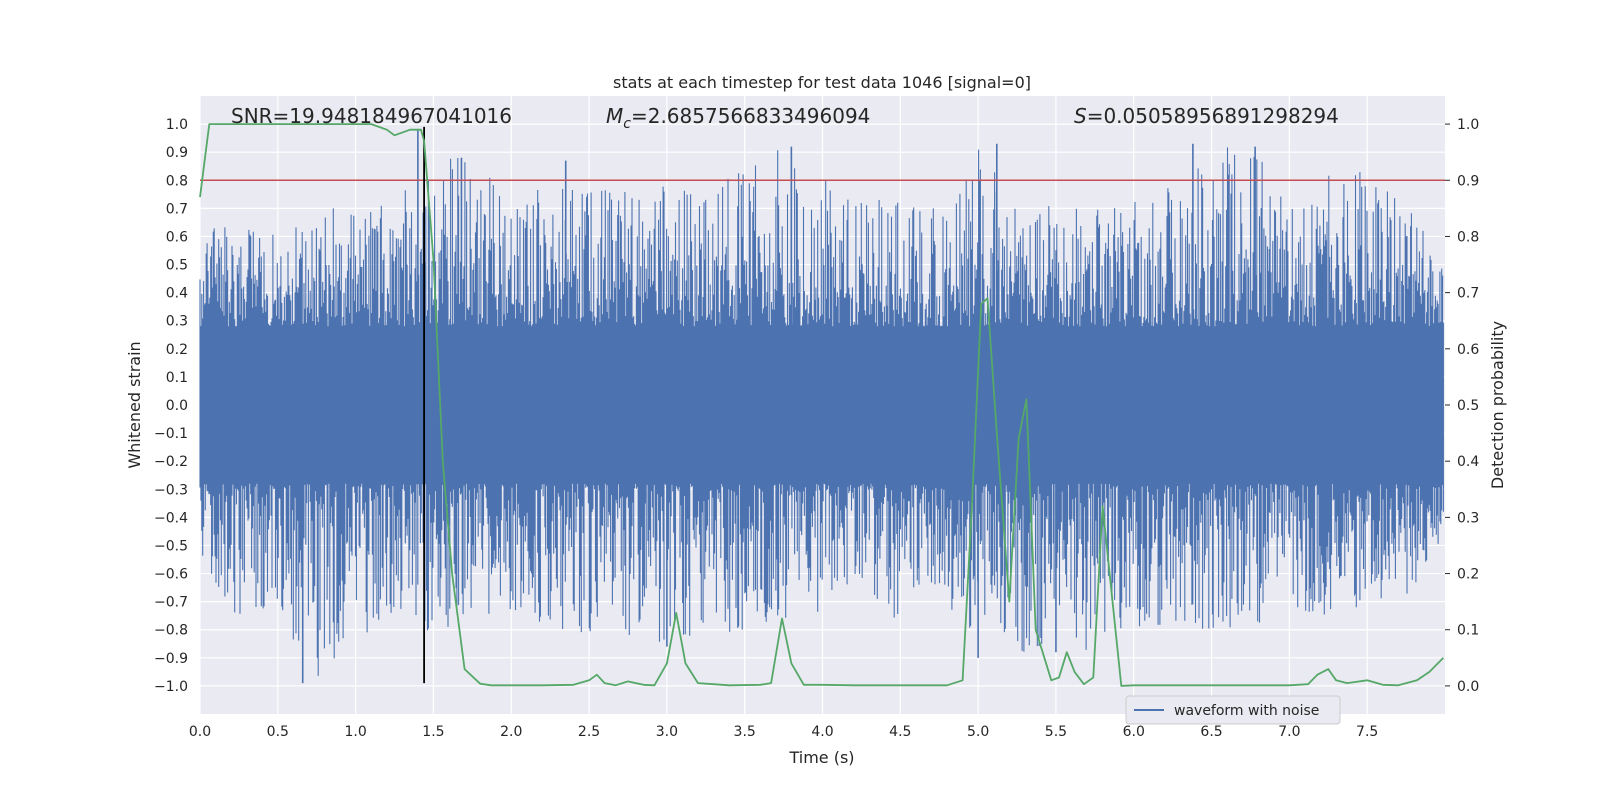  Describe the element at coordinates (1497, 405) in the screenshot. I see `y2-axis-label: Detection probability` at that location.